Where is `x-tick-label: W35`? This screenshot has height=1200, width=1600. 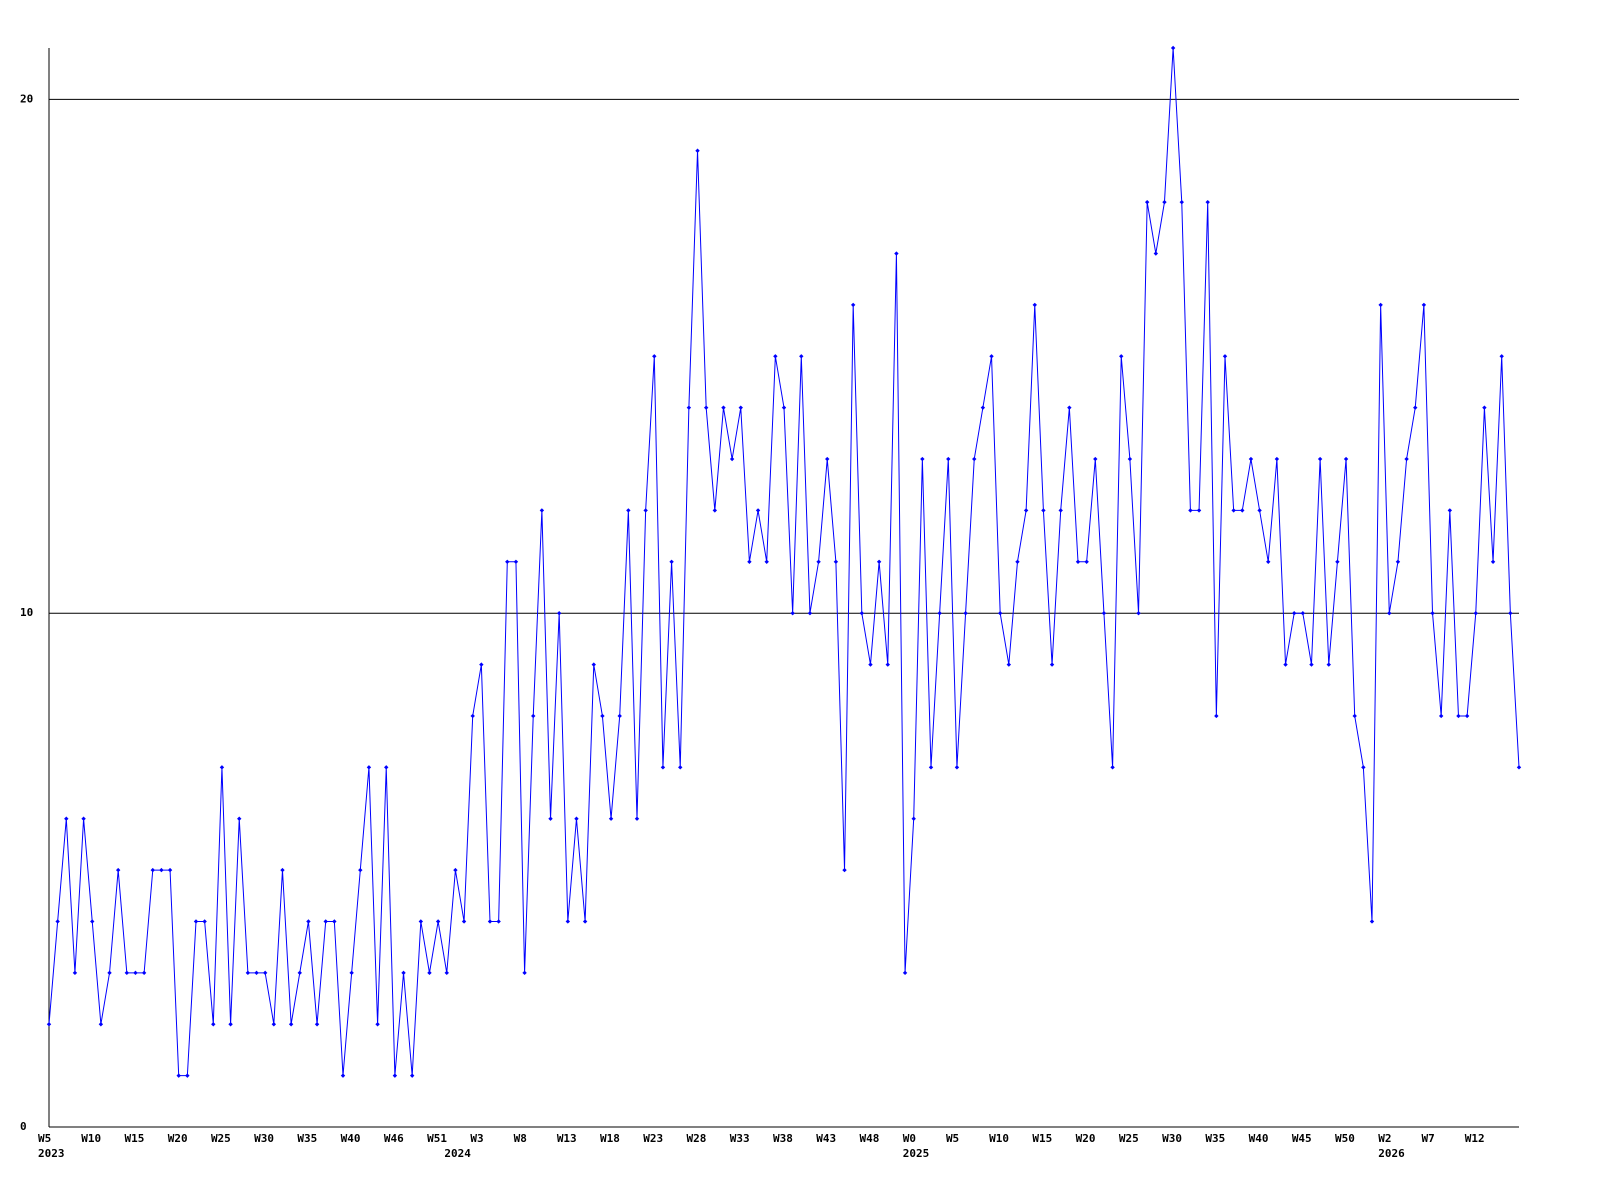
x-tick-label: W35 is located at coordinates (1215, 1138).